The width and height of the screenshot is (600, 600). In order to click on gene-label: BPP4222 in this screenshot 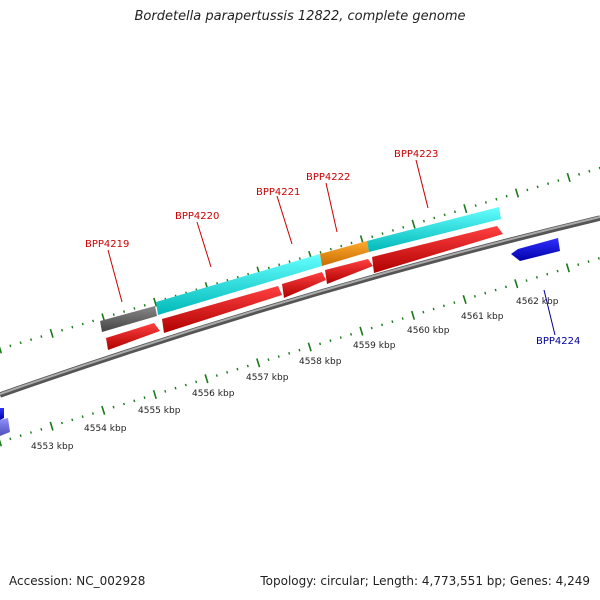, I will do `click(328, 177)`.